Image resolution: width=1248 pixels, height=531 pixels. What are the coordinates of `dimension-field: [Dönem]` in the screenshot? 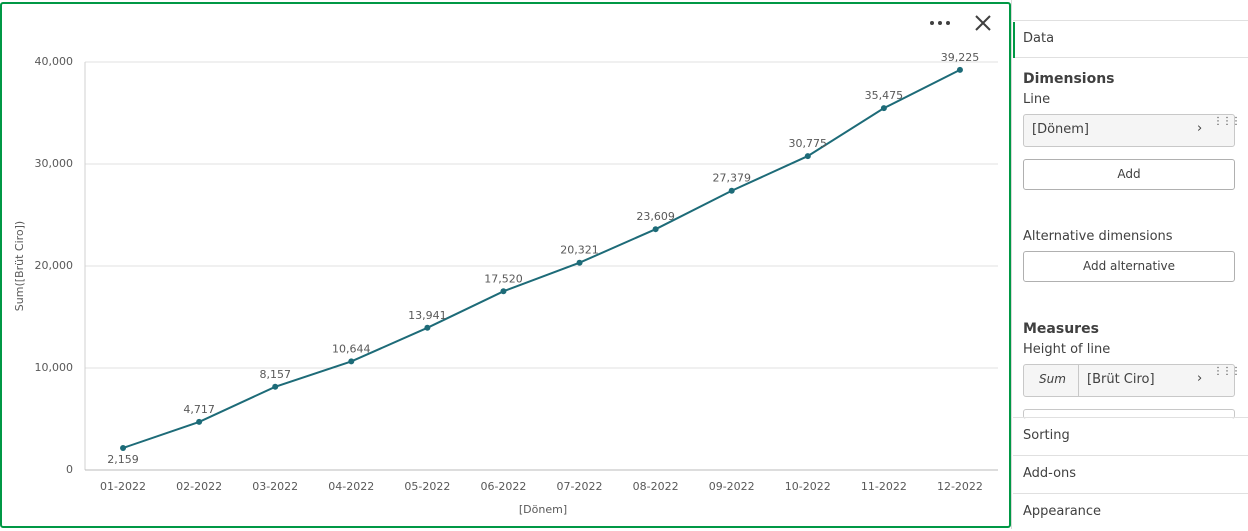 It's located at (1061, 129).